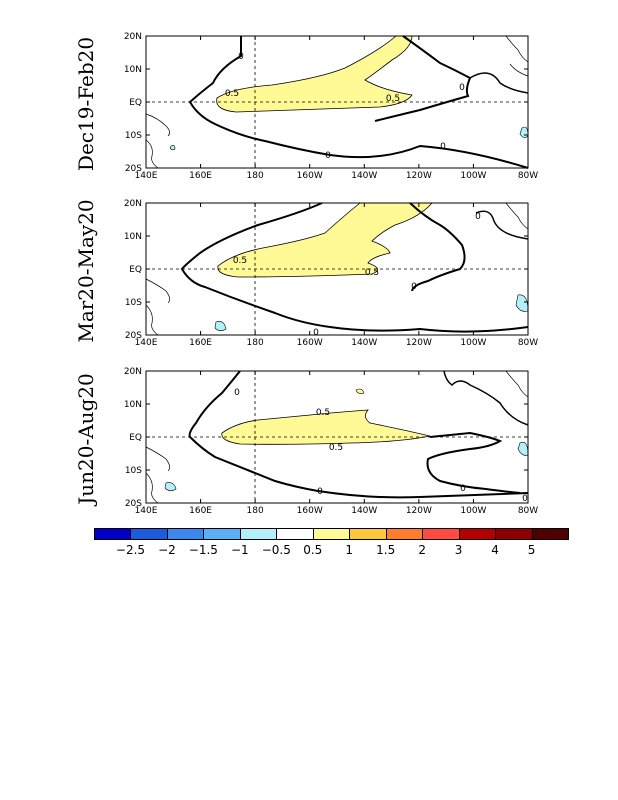 The width and height of the screenshot is (618, 800). Describe the element at coordinates (167, 550) in the screenshot. I see `colorbar-label: −2` at that location.